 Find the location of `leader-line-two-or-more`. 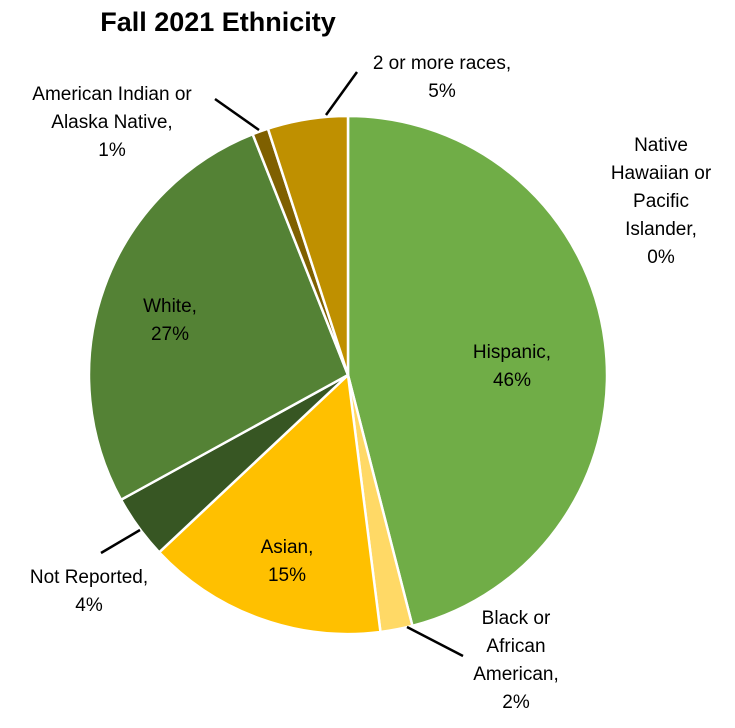

leader-line-two-or-more is located at coordinates (341, 93).